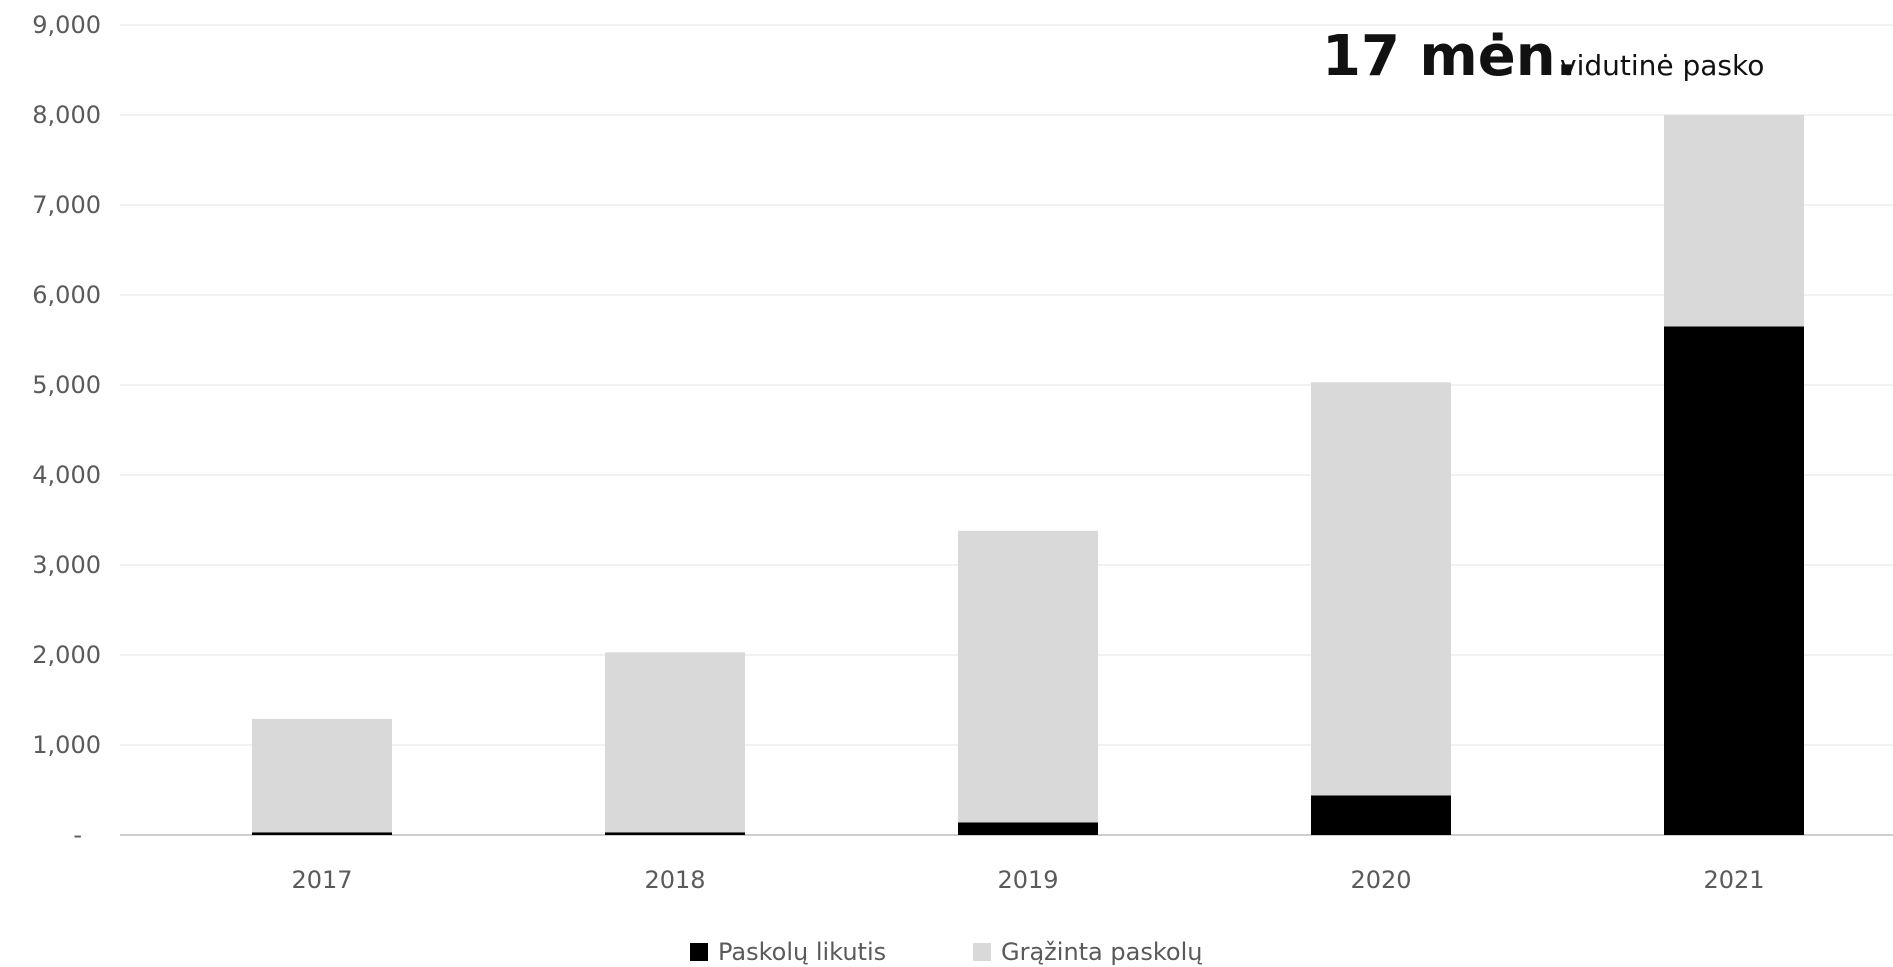 This screenshot has width=1893, height=967. What do you see at coordinates (1733, 880) in the screenshot?
I see `x-tick-label: 2021` at bounding box center [1733, 880].